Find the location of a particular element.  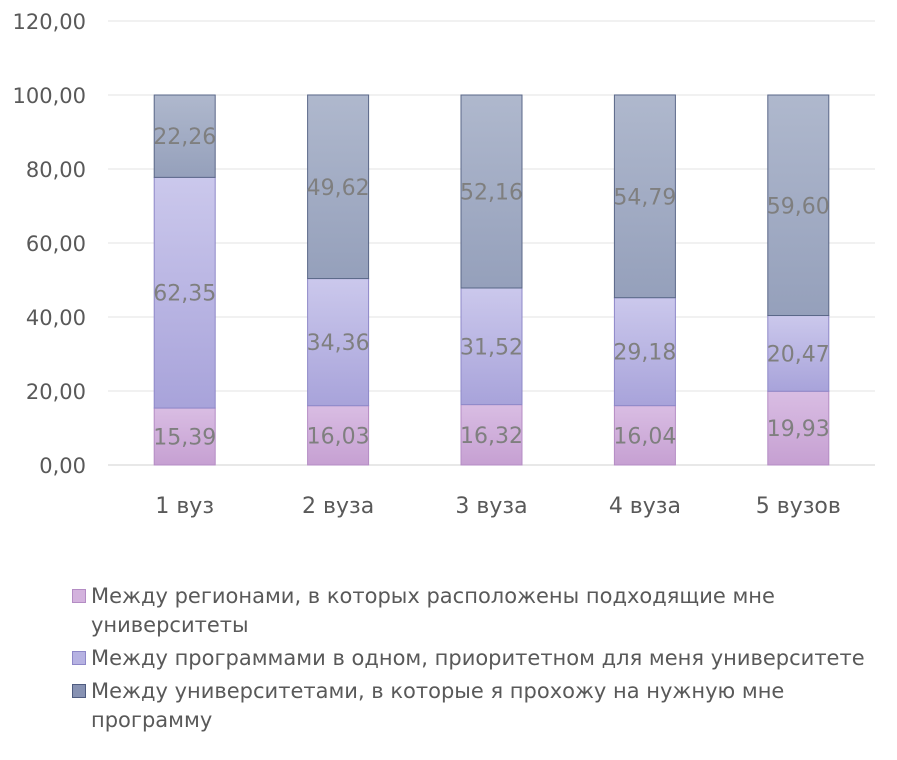

x-axis: 1 вуз 2 вуза 3 вуза 4 вуза 5 вузов is located at coordinates (497, 506).